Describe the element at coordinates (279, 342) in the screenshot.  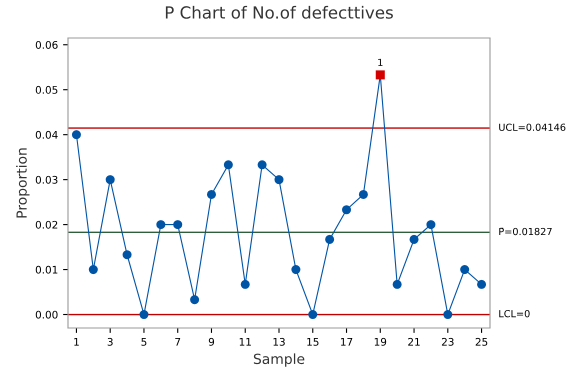
I see `x-tick-label: 13` at that location.